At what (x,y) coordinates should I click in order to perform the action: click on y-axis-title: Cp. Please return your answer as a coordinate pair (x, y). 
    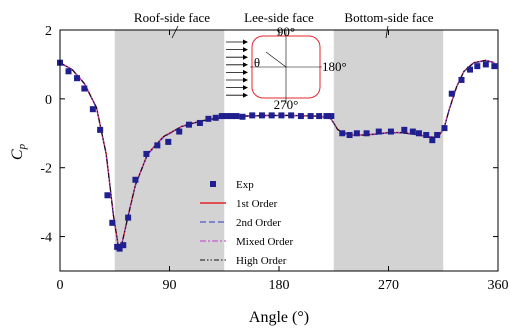
    Looking at the image, I should click on (18, 151).